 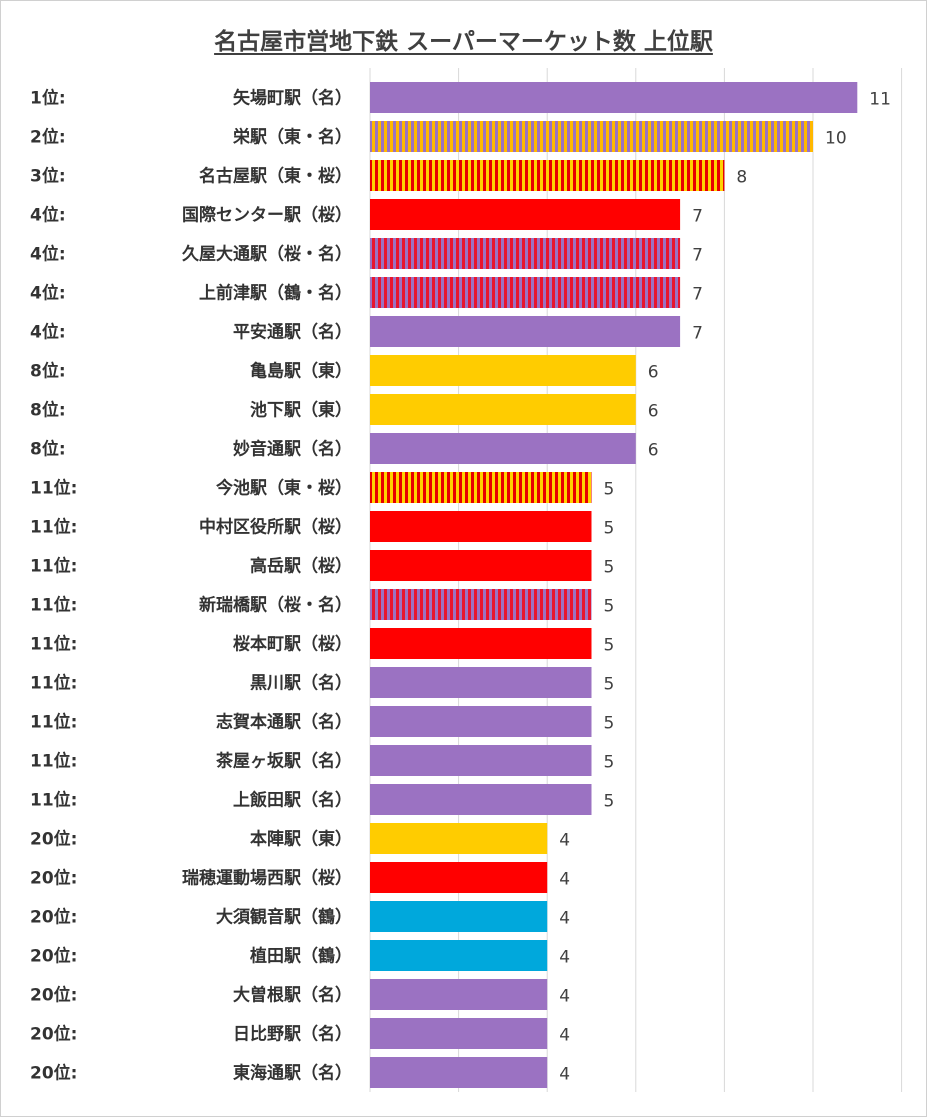 What do you see at coordinates (292, 449) in the screenshot?
I see `station-label: 妙音通駅（名）` at bounding box center [292, 449].